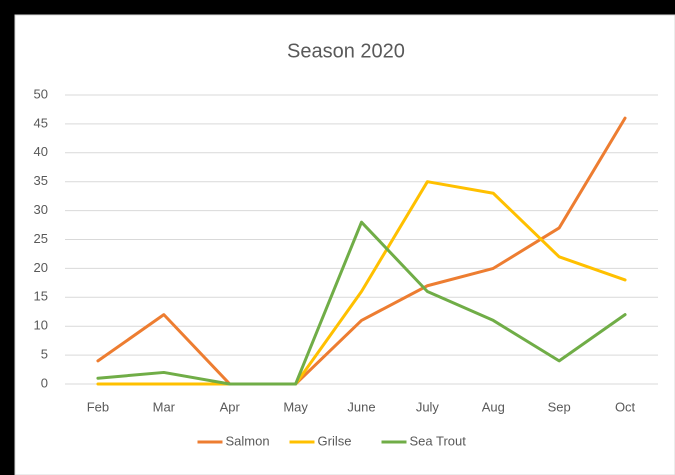 This screenshot has height=475, width=675. I want to click on chart-title: Season 2020, so click(346, 51).